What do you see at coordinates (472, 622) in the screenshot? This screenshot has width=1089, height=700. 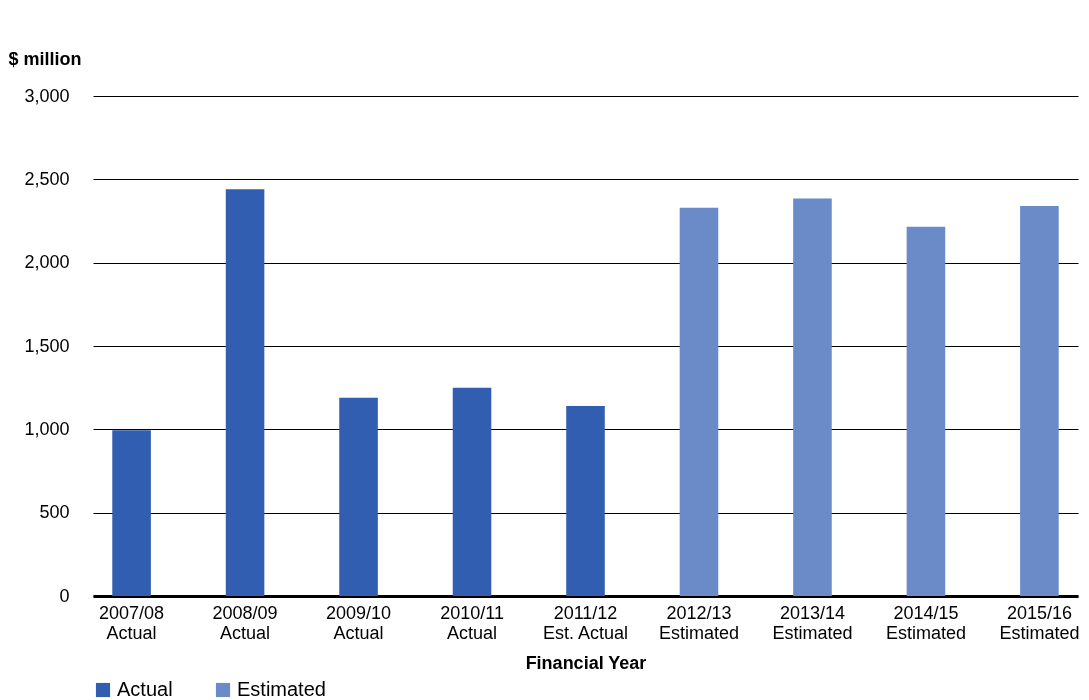 I see `x-tick-label: 2010/11 Actual` at bounding box center [472, 622].